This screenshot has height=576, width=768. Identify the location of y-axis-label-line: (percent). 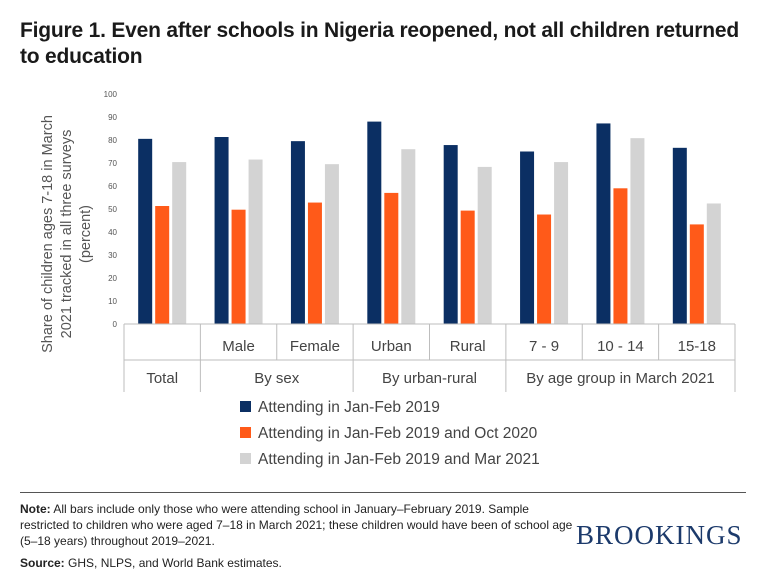
(86, 234).